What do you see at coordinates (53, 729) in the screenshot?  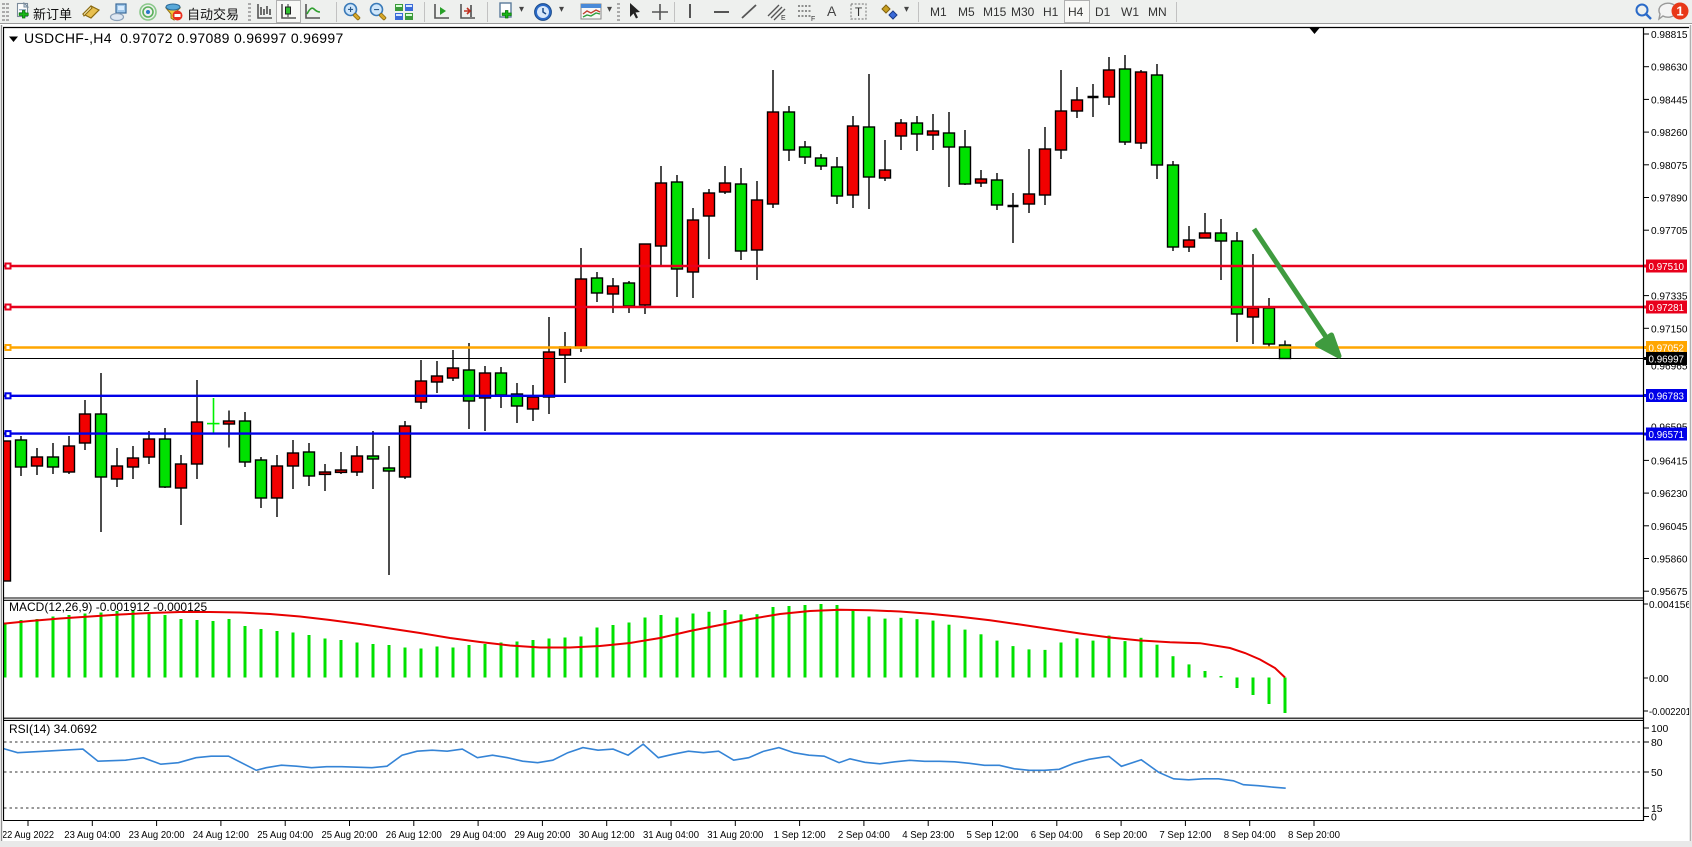 I see `svg-text: RSI(14) 34.0692` at bounding box center [53, 729].